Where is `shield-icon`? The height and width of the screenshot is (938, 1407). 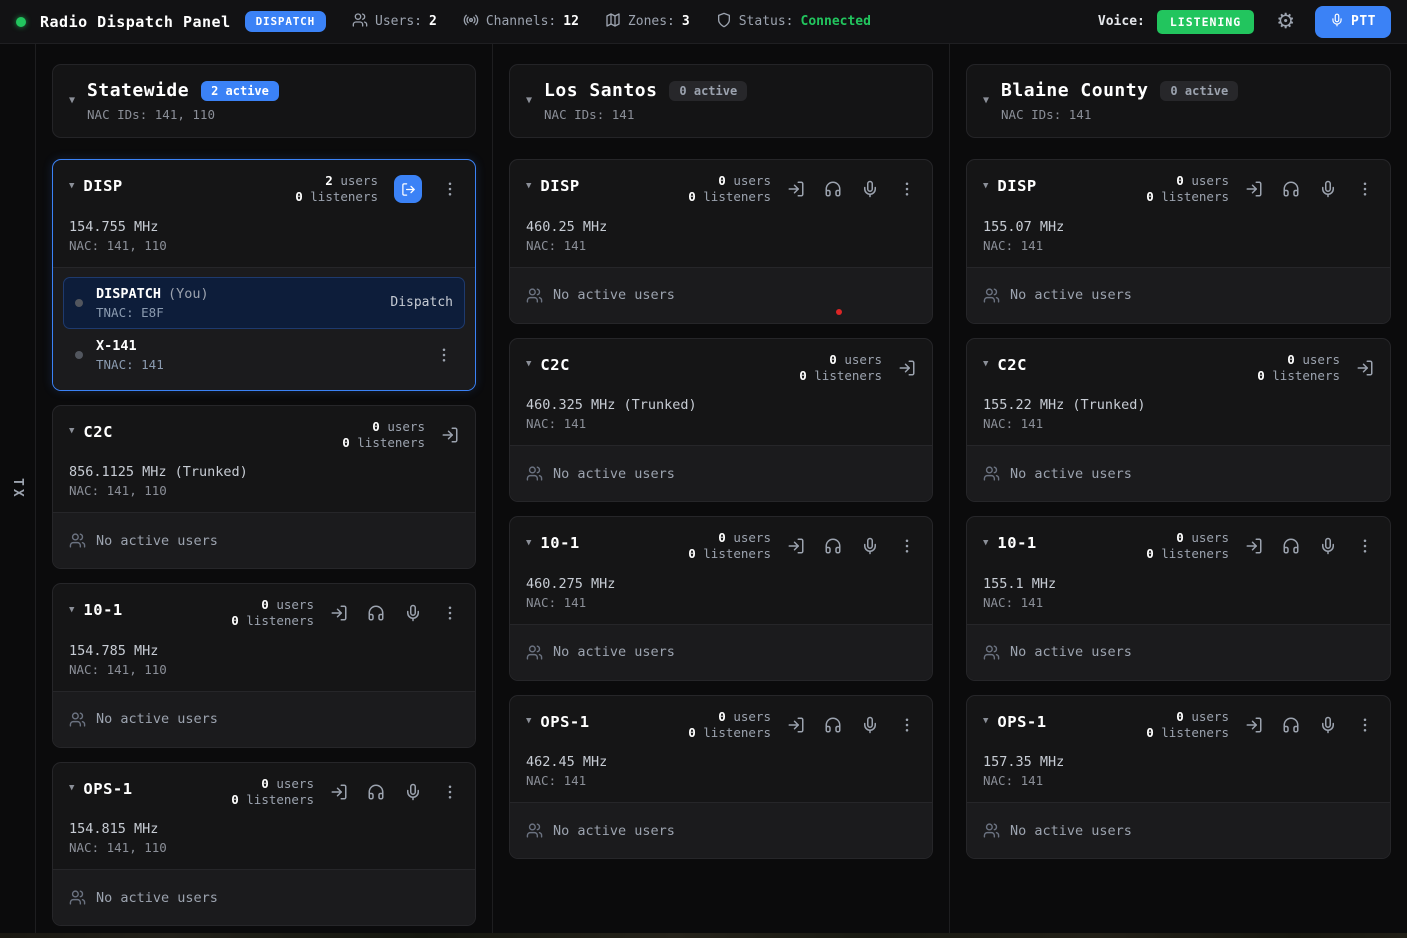
shield-icon is located at coordinates (723, 19).